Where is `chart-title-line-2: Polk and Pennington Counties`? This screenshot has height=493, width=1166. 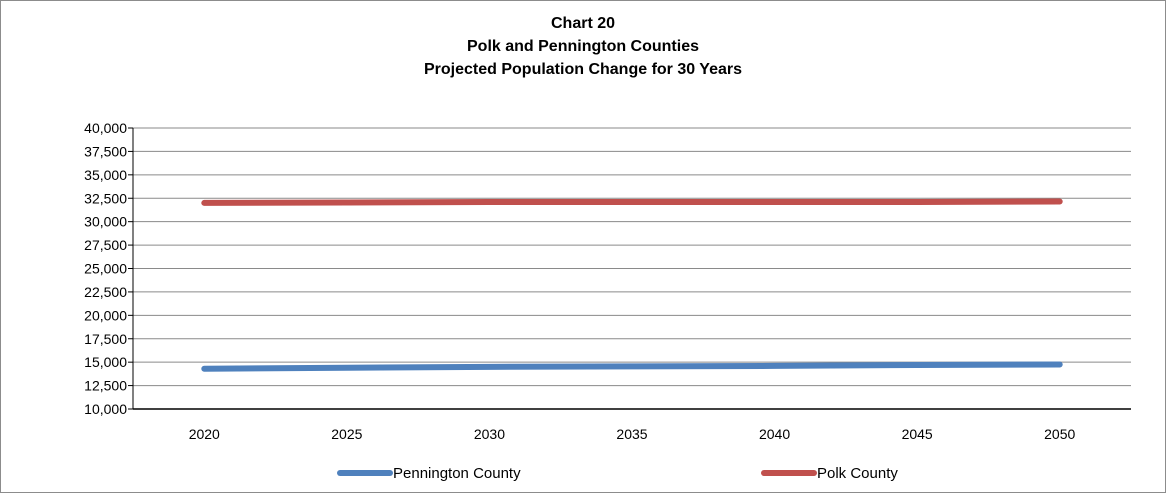
chart-title-line-2: Polk and Pennington Counties is located at coordinates (583, 46).